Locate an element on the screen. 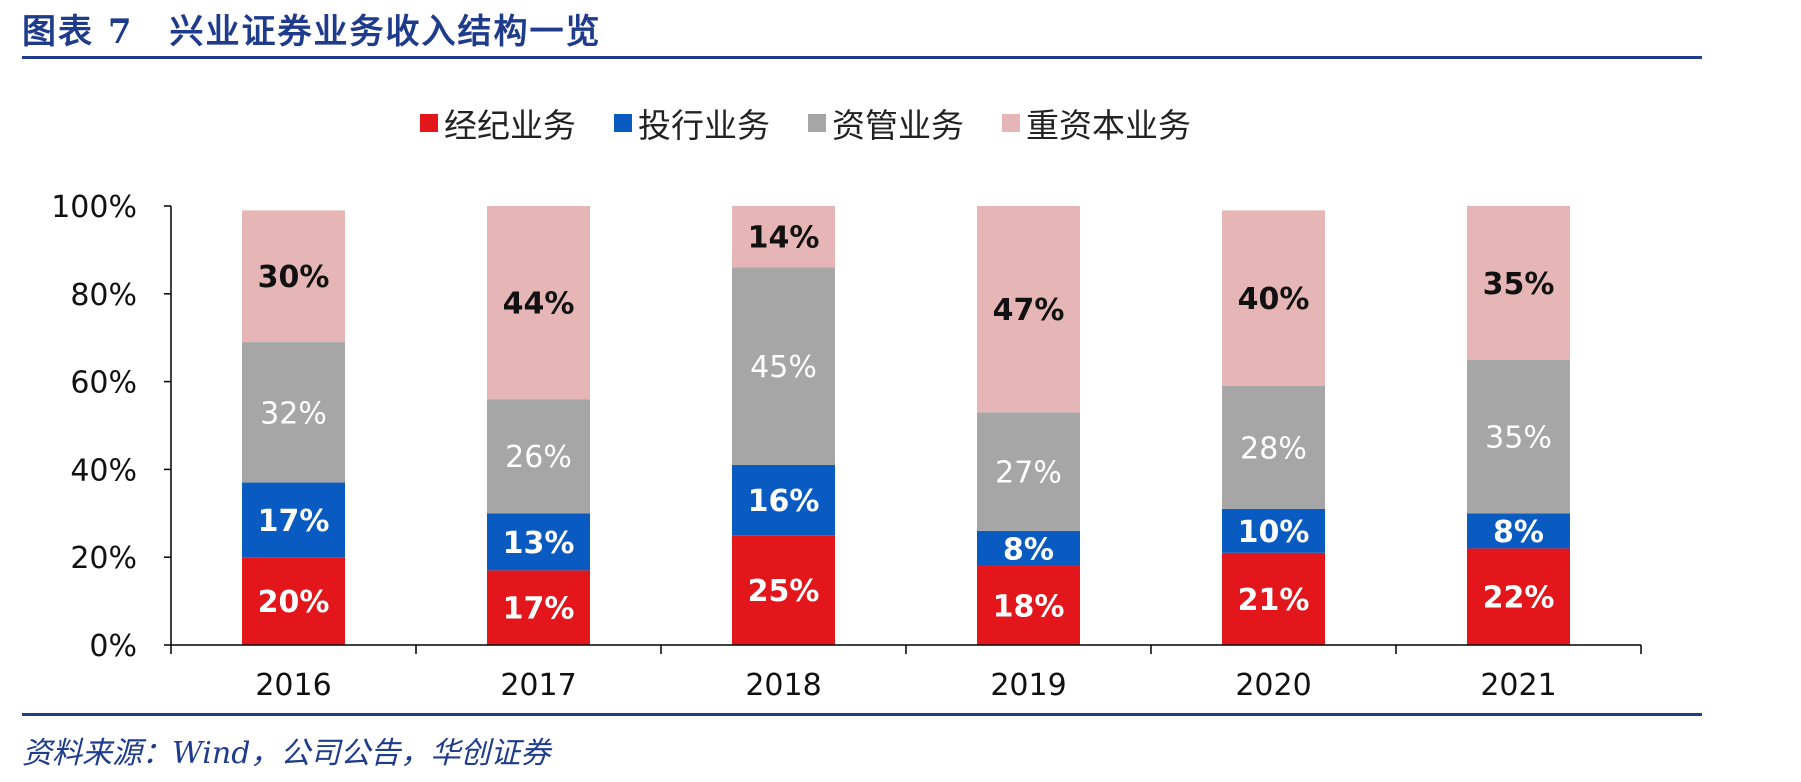 This screenshot has width=1801, height=782. y-tick-label-0: 0% is located at coordinates (113, 646).